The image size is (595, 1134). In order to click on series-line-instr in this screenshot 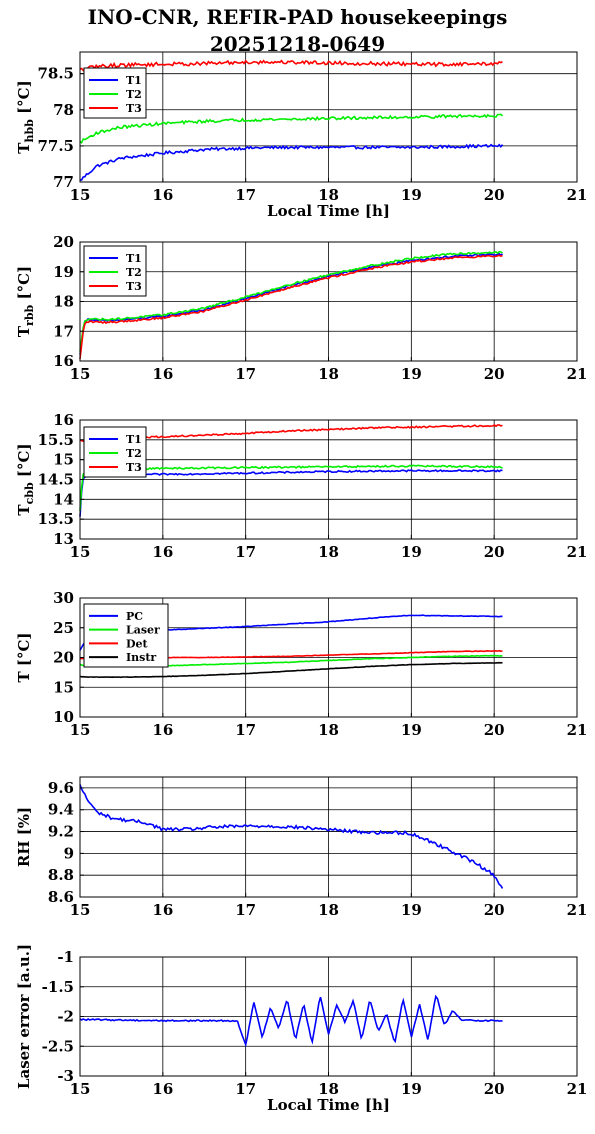, I will do `click(291, 670)`.